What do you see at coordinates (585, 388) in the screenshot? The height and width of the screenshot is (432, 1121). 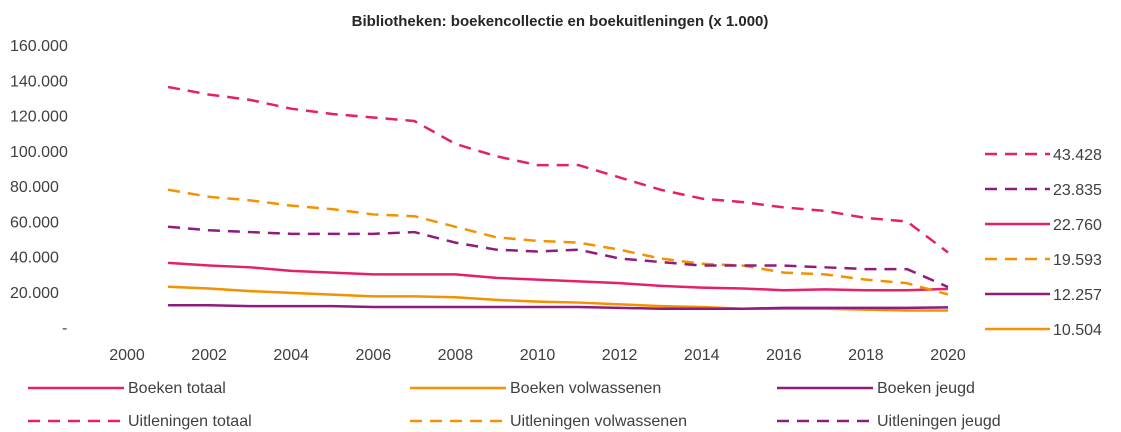 I see `legend-label: Boeken volwassenen` at bounding box center [585, 388].